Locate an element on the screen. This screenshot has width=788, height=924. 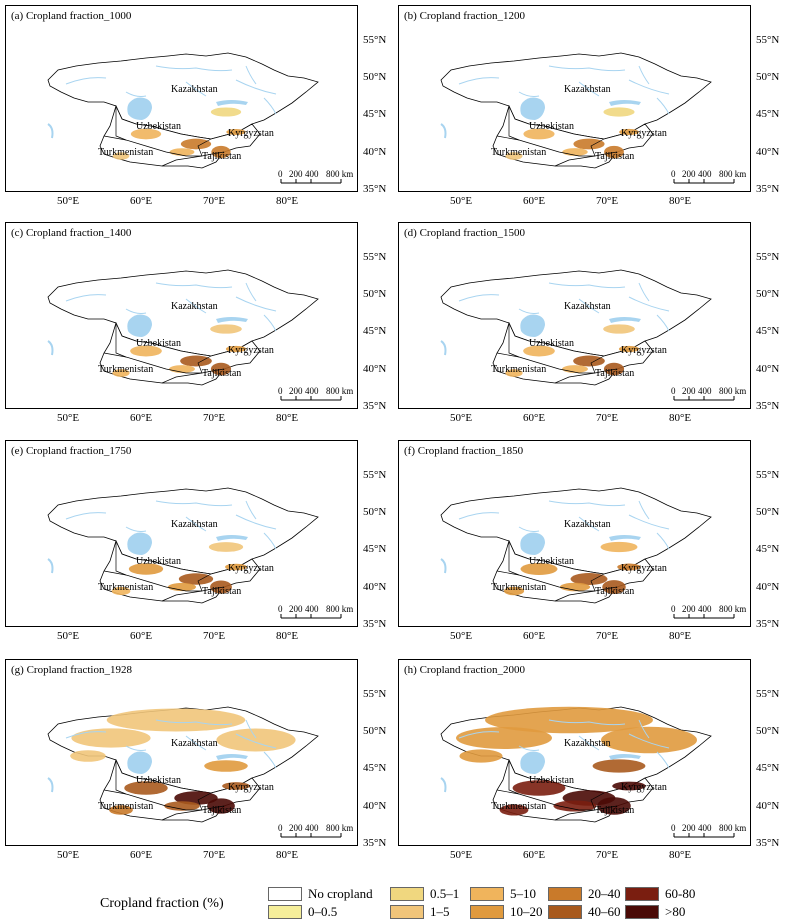
lat-label: 40°N is located at coordinates (375, 152).